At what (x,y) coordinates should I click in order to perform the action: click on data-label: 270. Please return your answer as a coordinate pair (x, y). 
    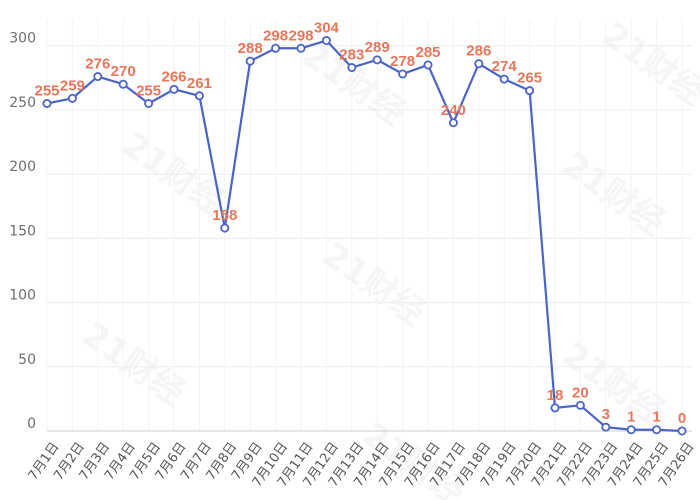
    Looking at the image, I should click on (123, 71).